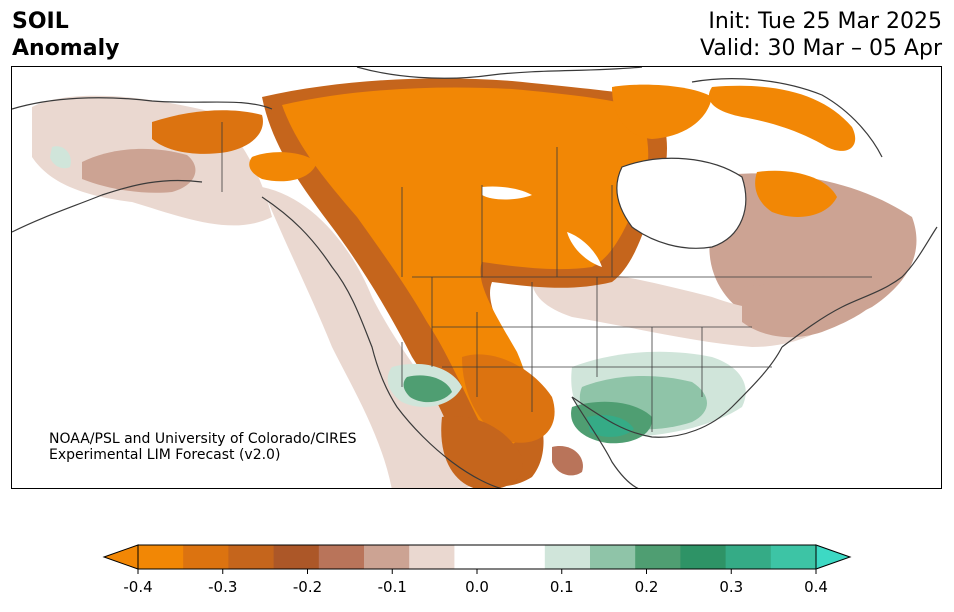  What do you see at coordinates (482, 452) in the screenshot?
I see `texas-west-dry` at bounding box center [482, 452].